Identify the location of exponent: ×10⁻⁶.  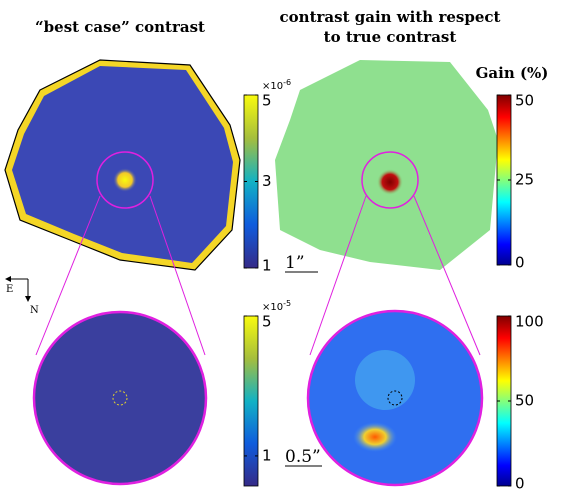
(276, 85).